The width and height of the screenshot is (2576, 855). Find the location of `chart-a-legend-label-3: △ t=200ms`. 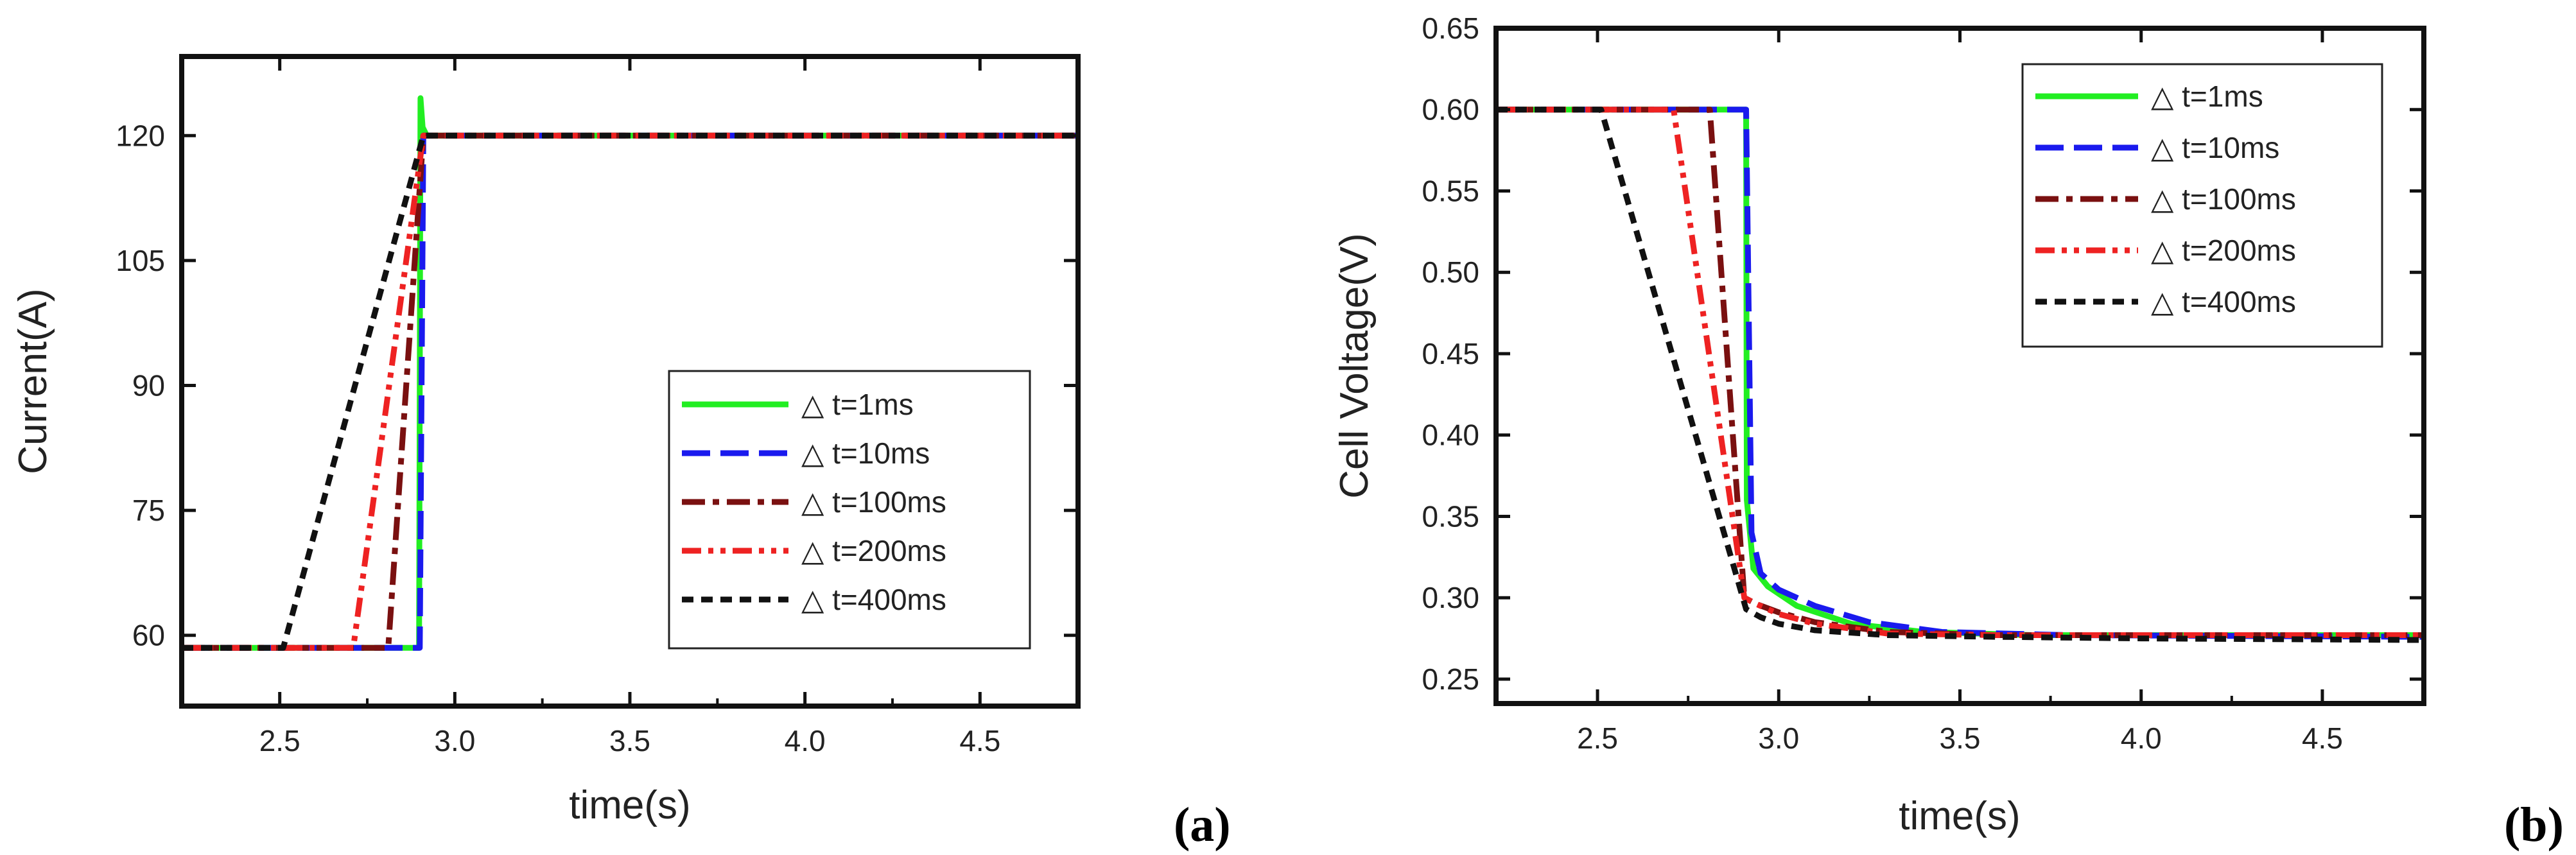

chart-a-legend-label-3: △ t=200ms is located at coordinates (873, 550).